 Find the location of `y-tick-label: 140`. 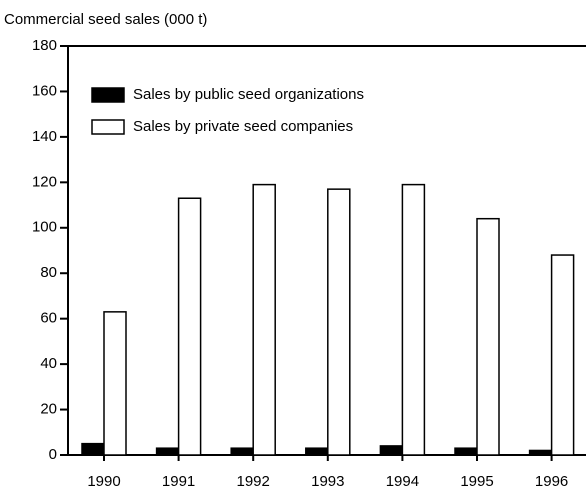

y-tick-label: 140 is located at coordinates (44, 136).